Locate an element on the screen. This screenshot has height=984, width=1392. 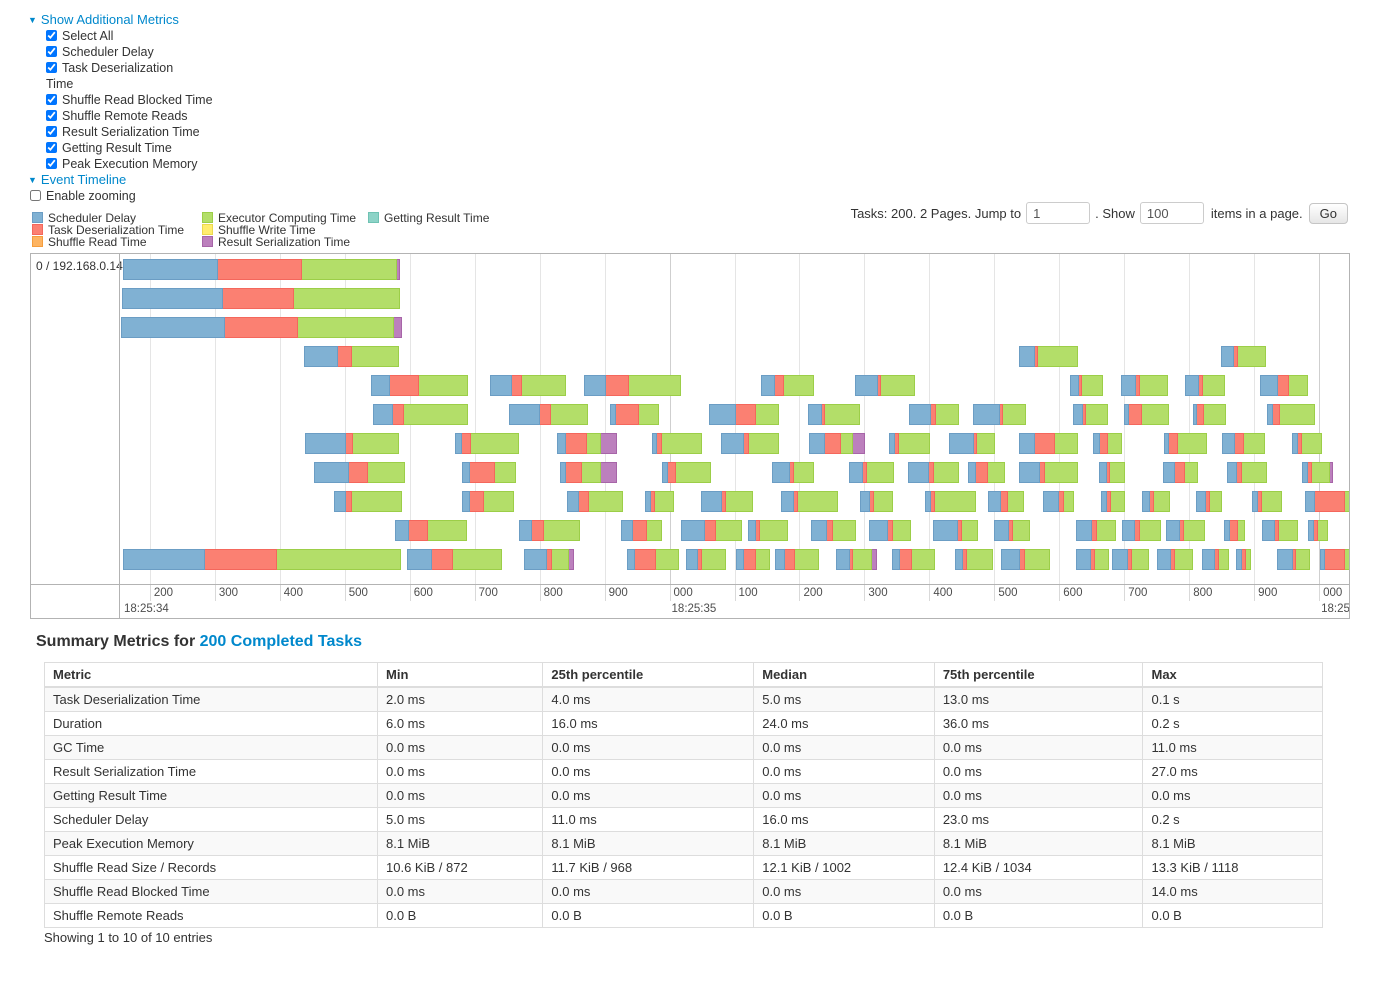
go-button: Go is located at coordinates (1328, 213).